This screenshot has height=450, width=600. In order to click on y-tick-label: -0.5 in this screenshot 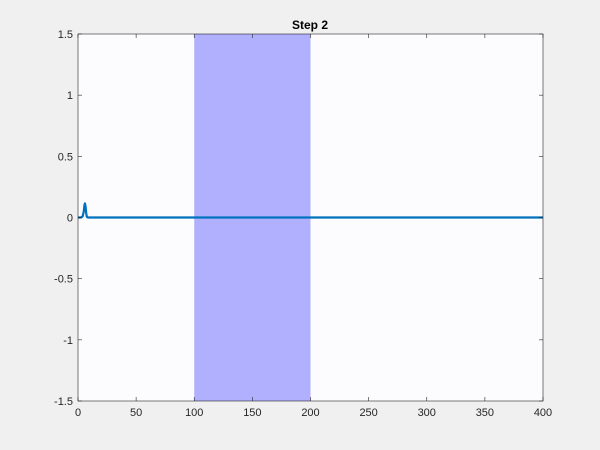, I will do `click(63, 280)`.